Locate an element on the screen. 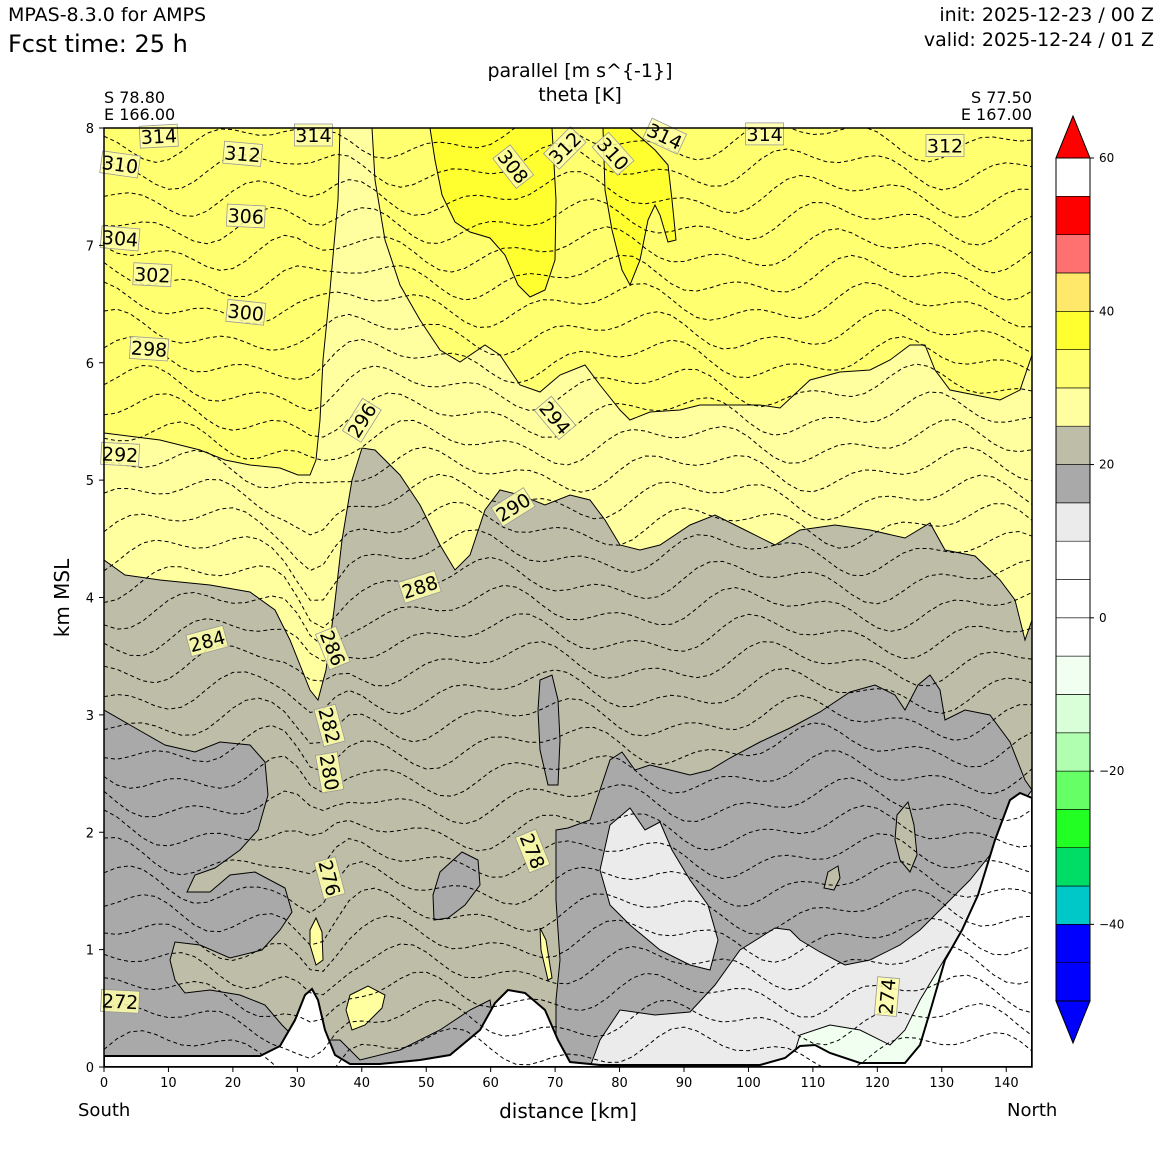 The height and width of the screenshot is (1160, 1160). start-longitude: E 166.00 is located at coordinates (140, 114).